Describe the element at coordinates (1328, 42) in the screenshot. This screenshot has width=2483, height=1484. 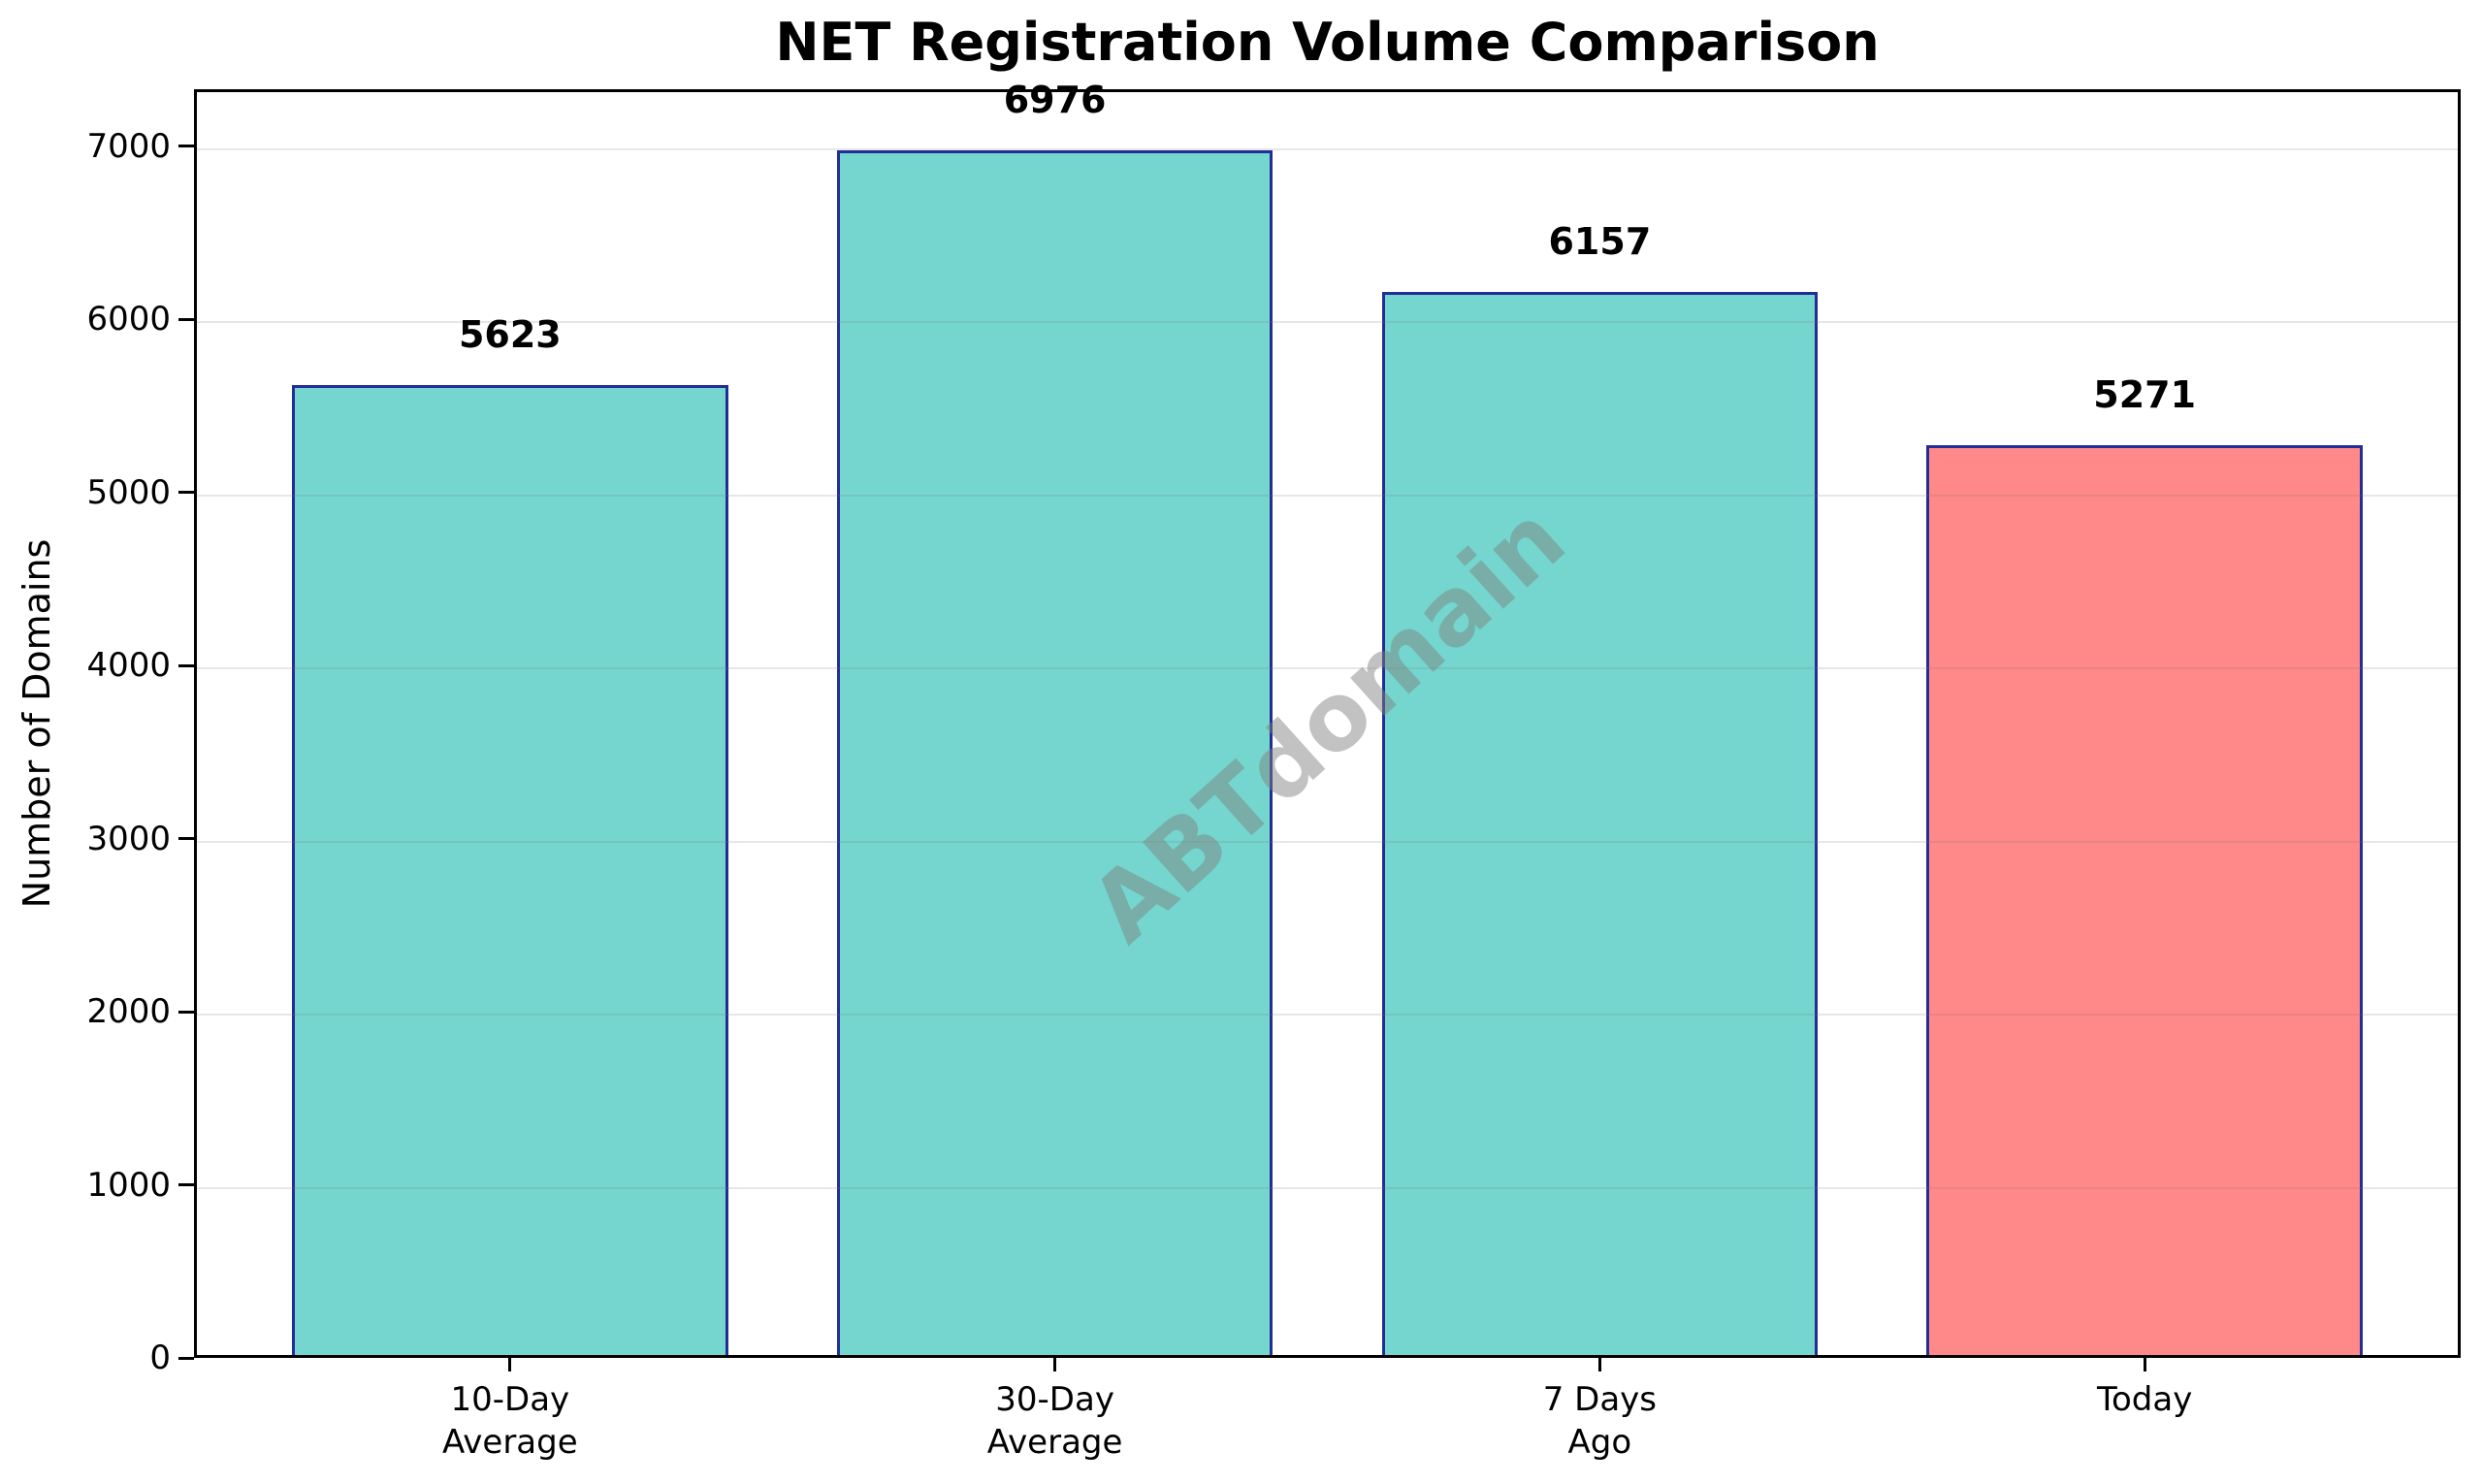
I see `chart-title: NET Registration Volume Comparison` at that location.